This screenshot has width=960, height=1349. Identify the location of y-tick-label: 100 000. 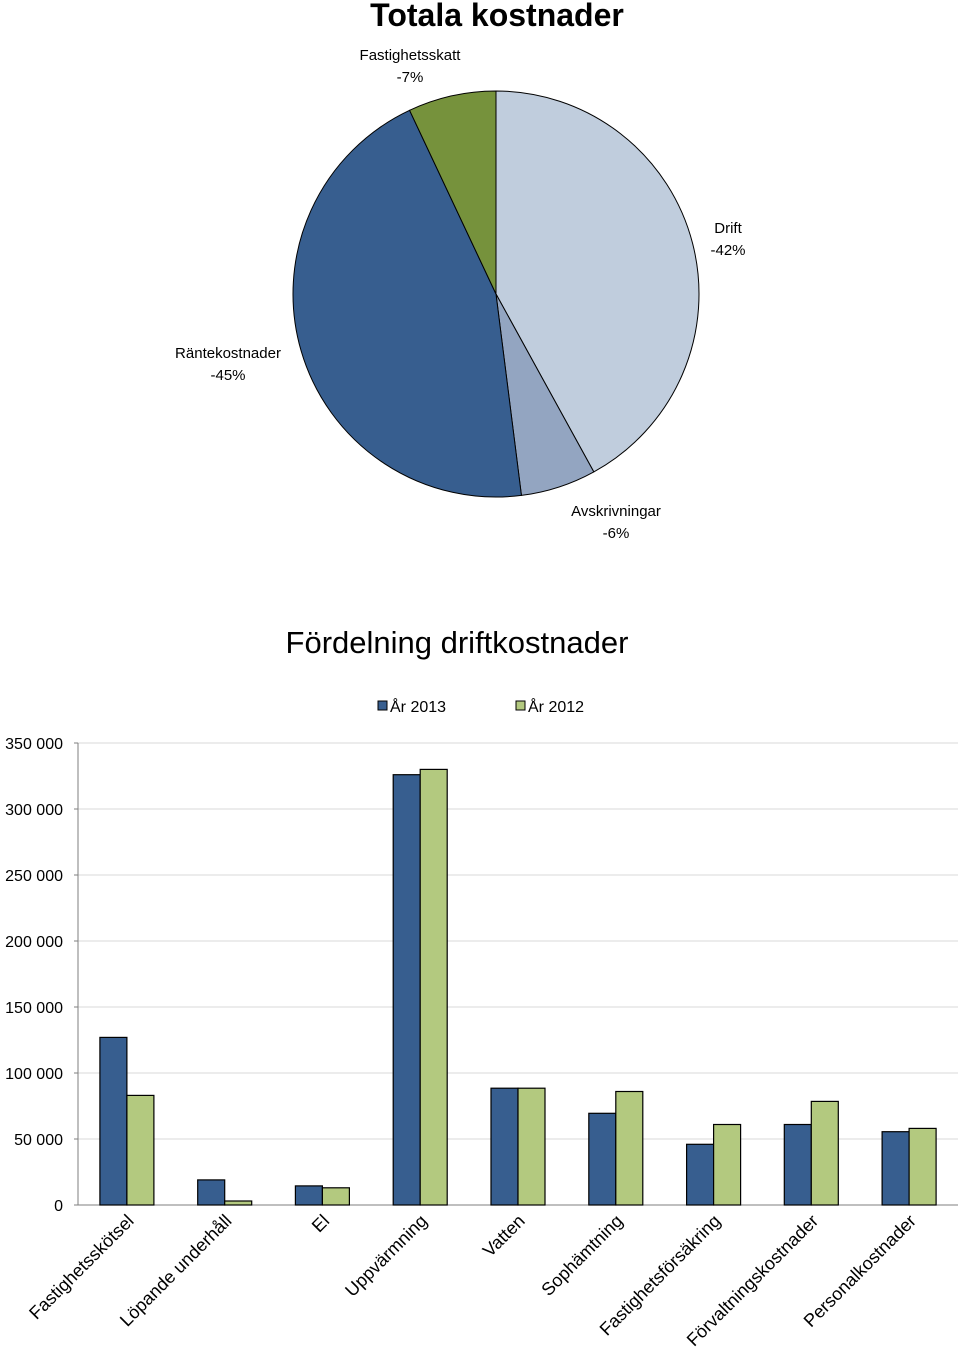
(34, 1074).